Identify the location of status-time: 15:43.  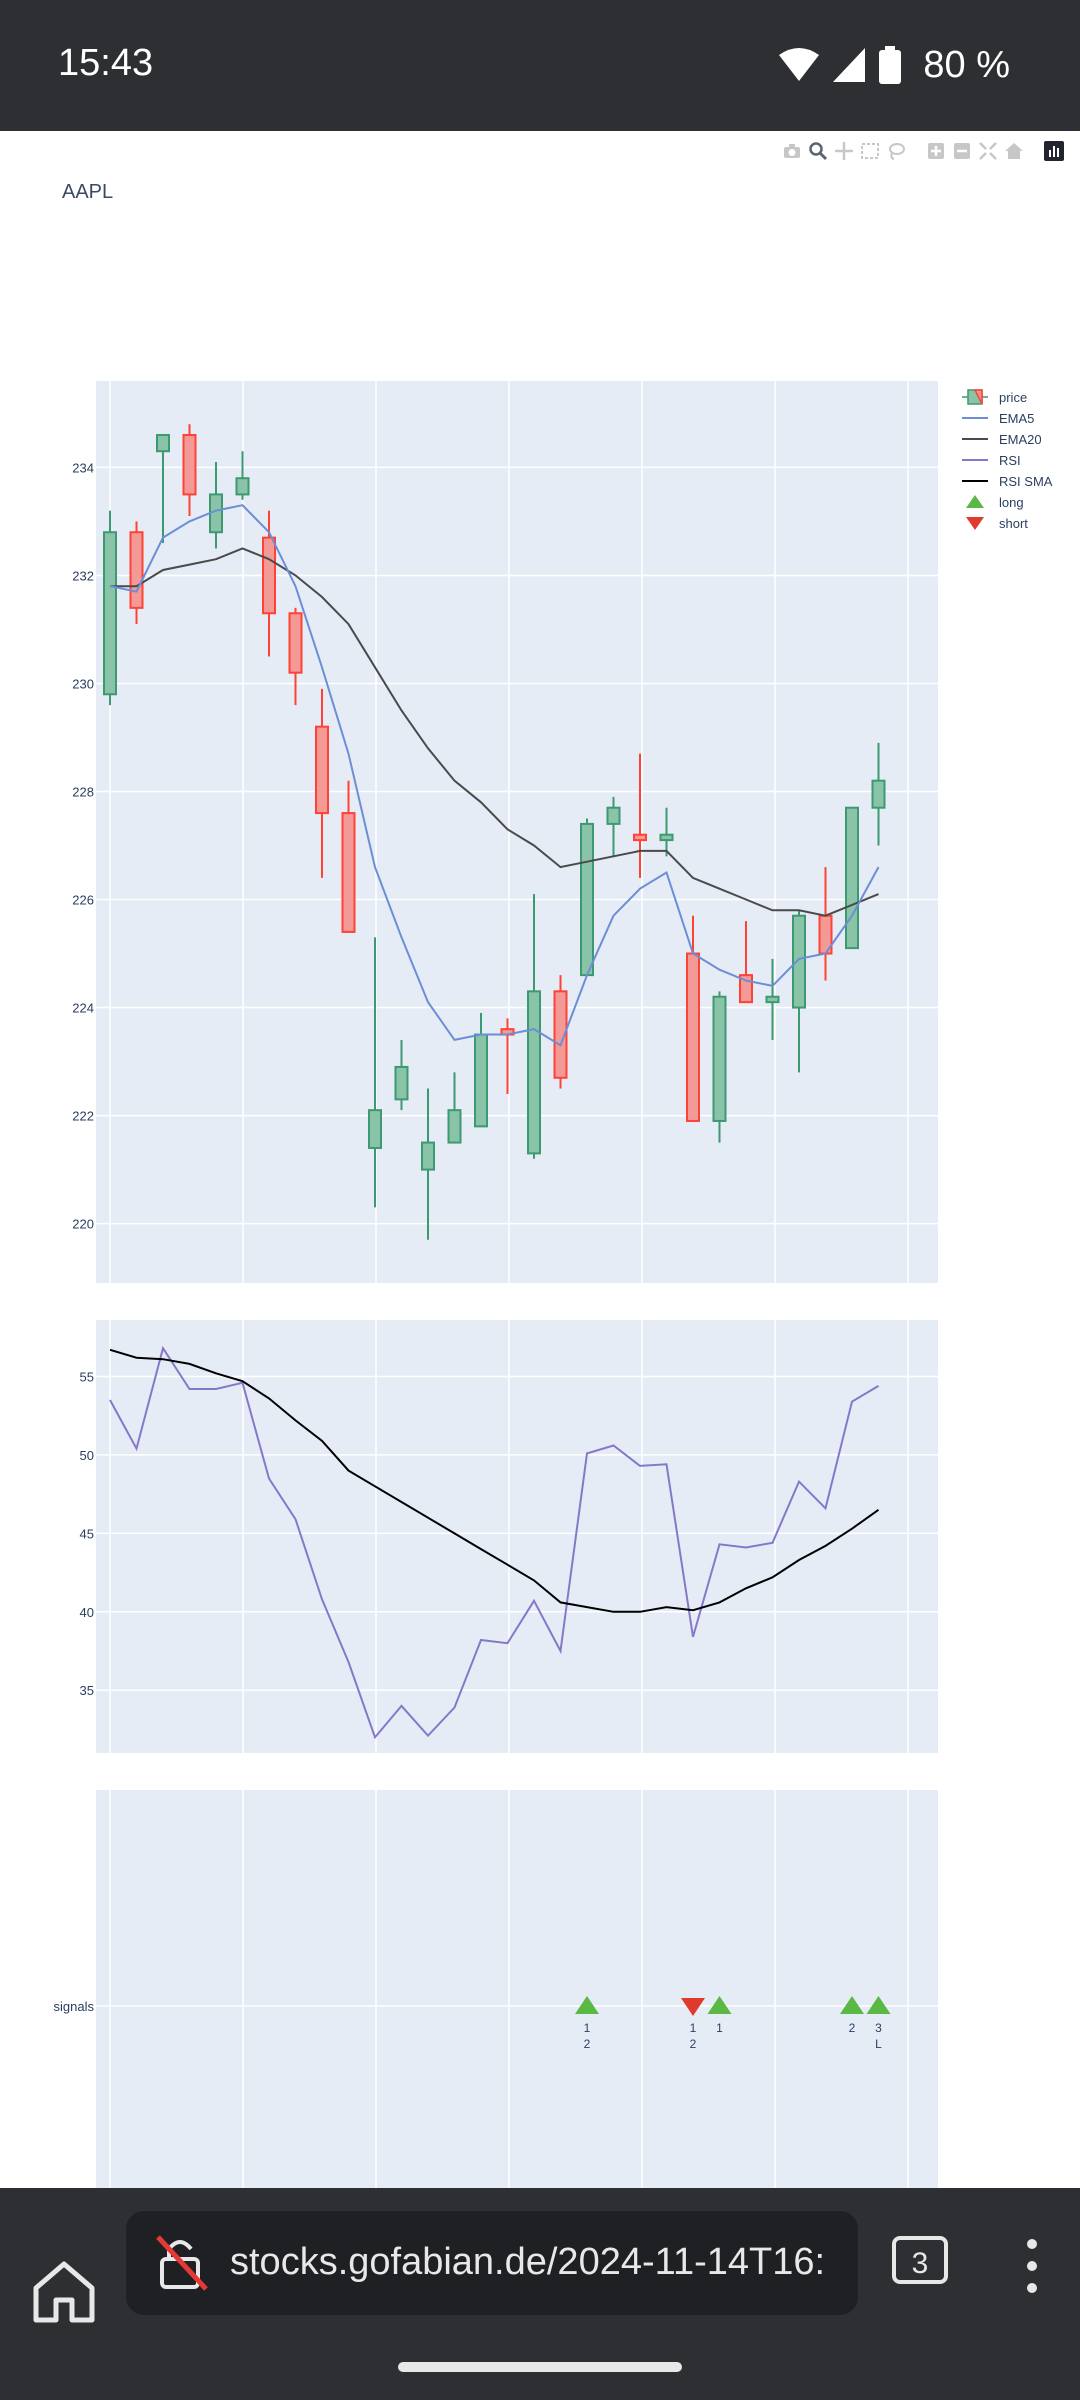
(106, 63).